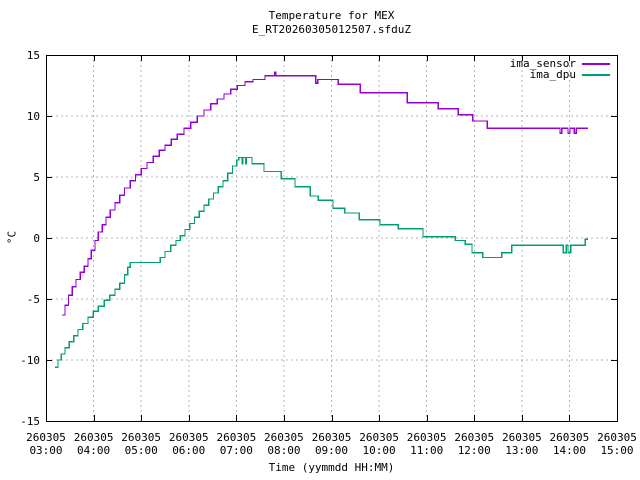  I want to click on x-tick-label-time: 07:00, so click(236, 450).